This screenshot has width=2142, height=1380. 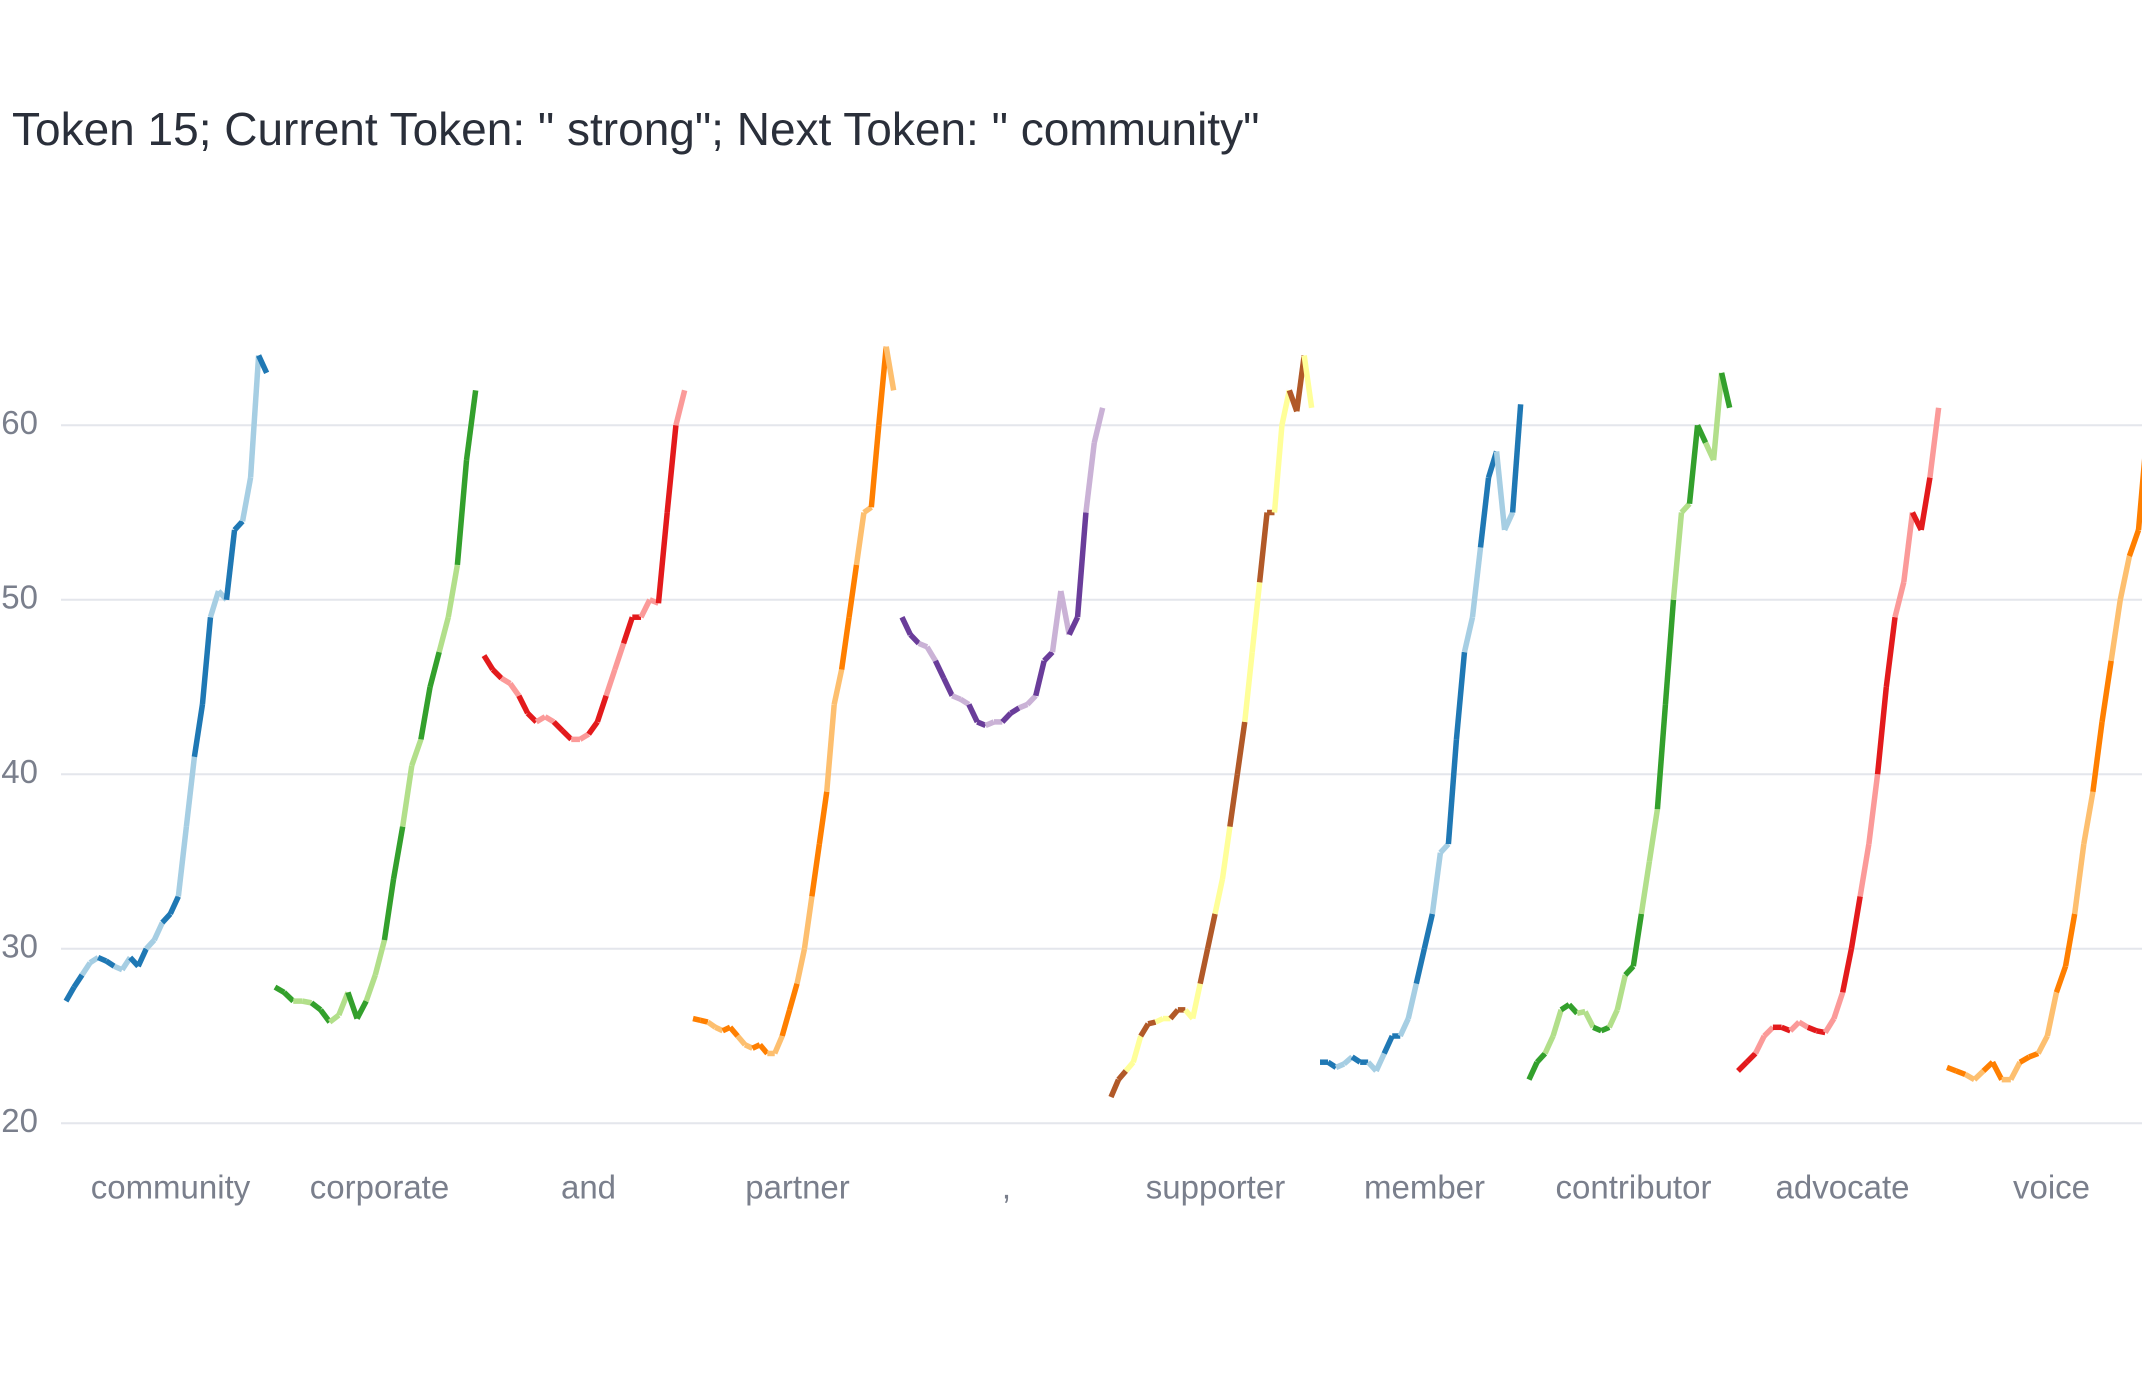 I want to click on x-tick-label: supporter, so click(x=1215, y=1187).